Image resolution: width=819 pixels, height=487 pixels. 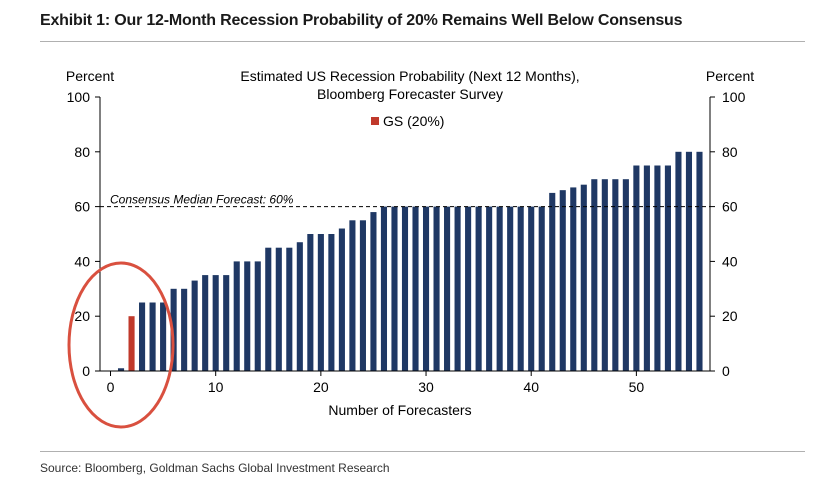 What do you see at coordinates (90, 76) in the screenshot?
I see `y-axis-label-left: Percent` at bounding box center [90, 76].